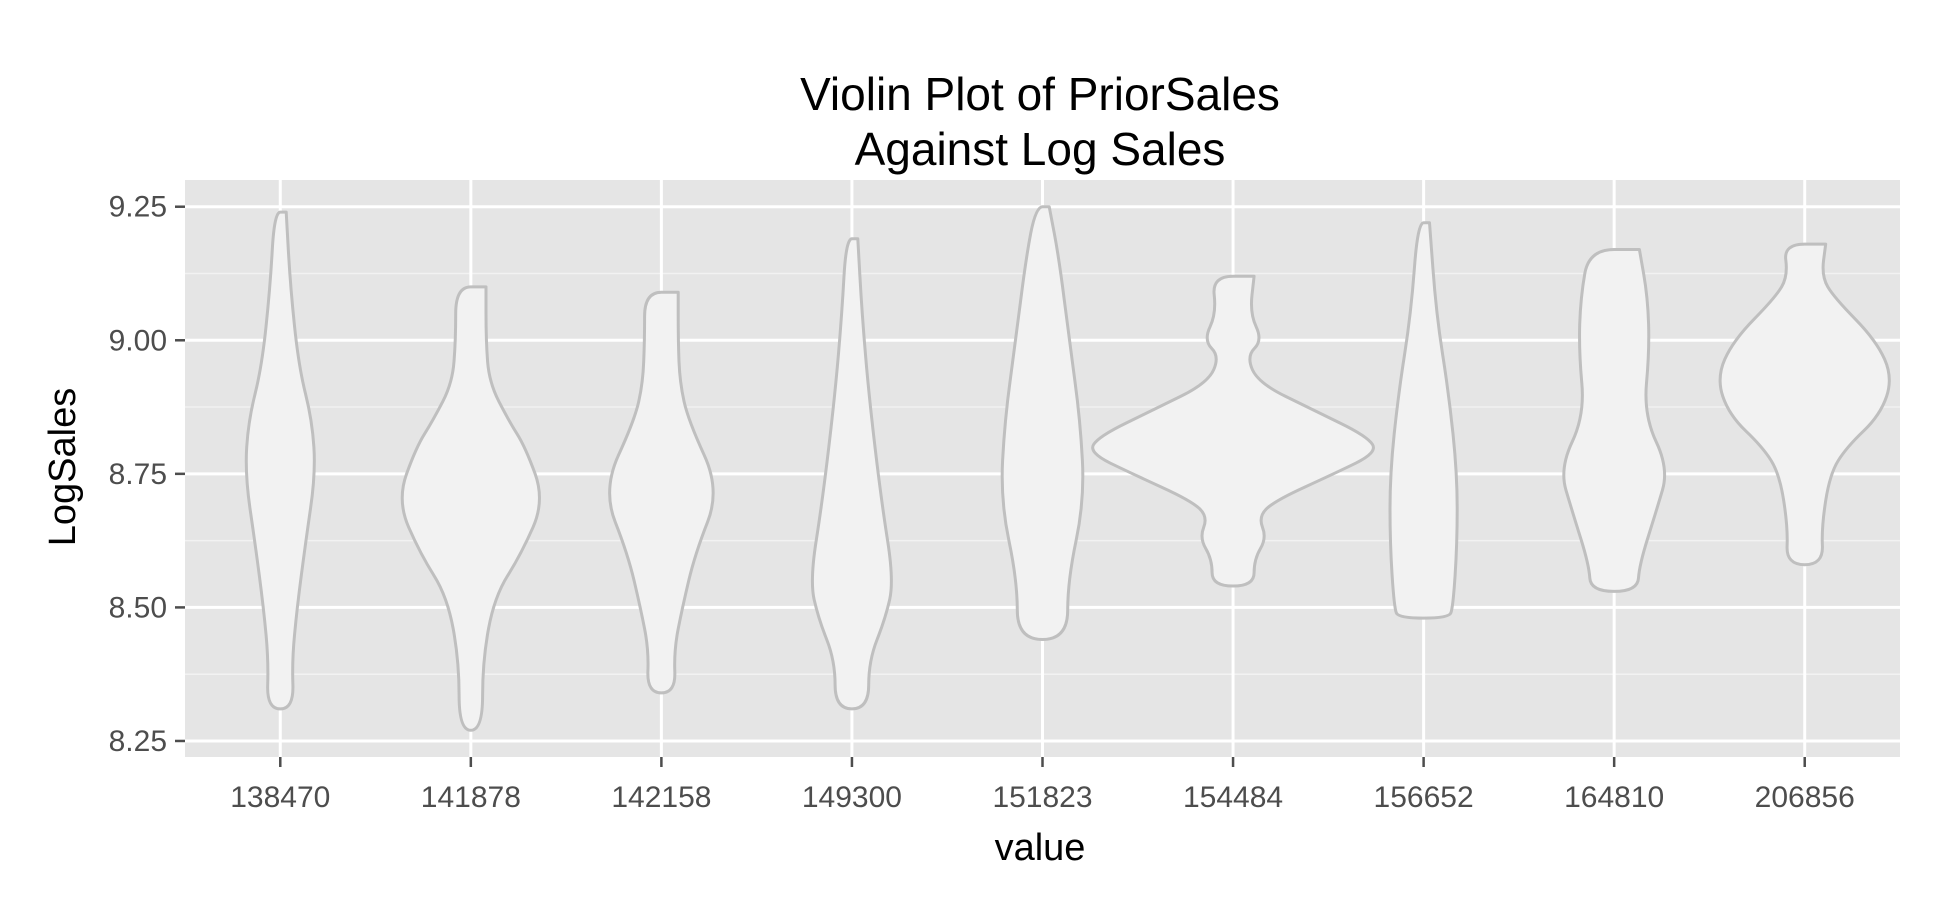 The height and width of the screenshot is (900, 1950). Describe the element at coordinates (1040, 848) in the screenshot. I see `x-axis-title: value` at that location.